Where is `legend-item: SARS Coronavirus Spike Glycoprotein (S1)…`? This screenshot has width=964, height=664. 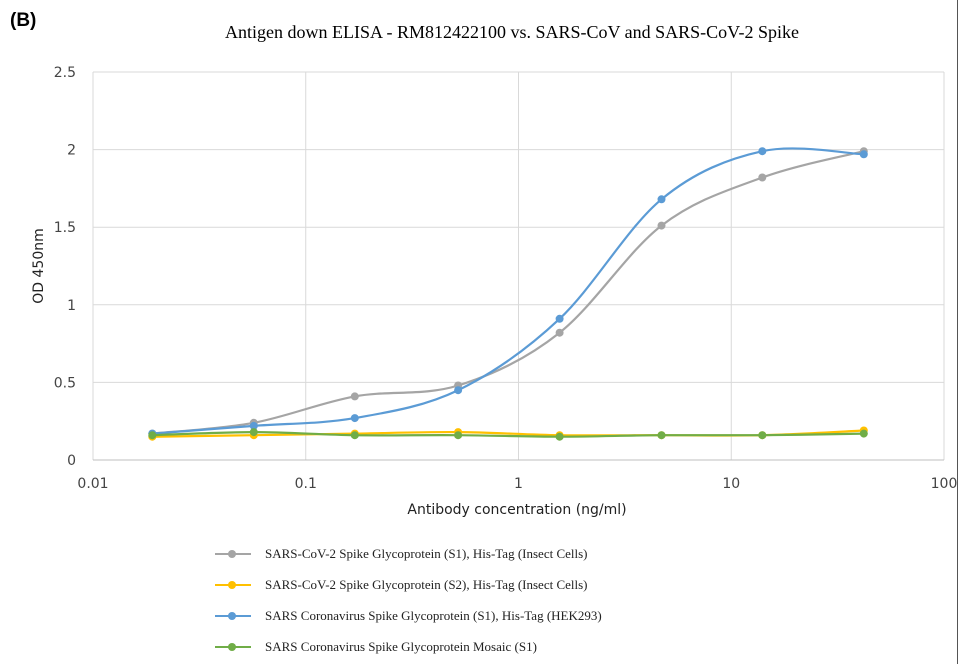
legend-item: SARS Coronavirus Spike Glycoprotein (S1)… is located at coordinates (475, 615).